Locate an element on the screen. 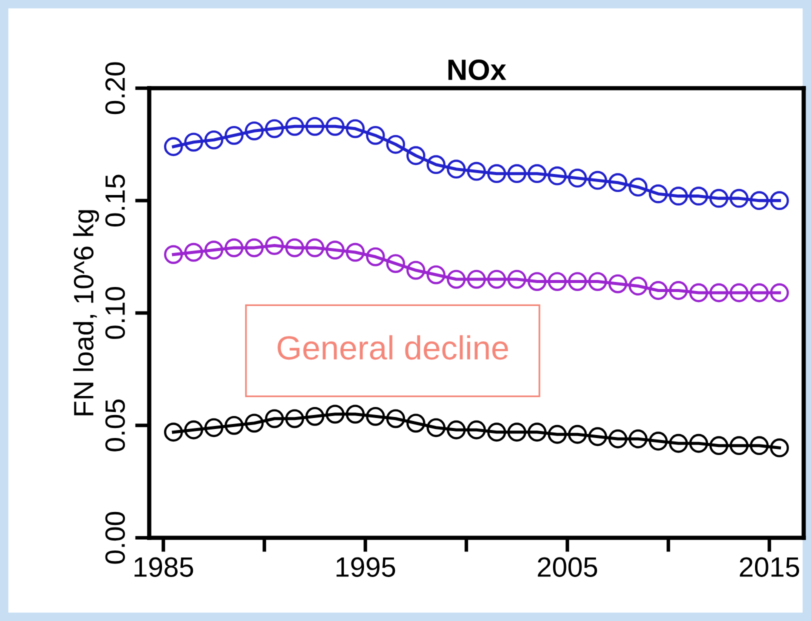 This screenshot has height=621, width=811. y-tick-label: 0.20 is located at coordinates (115, 88).